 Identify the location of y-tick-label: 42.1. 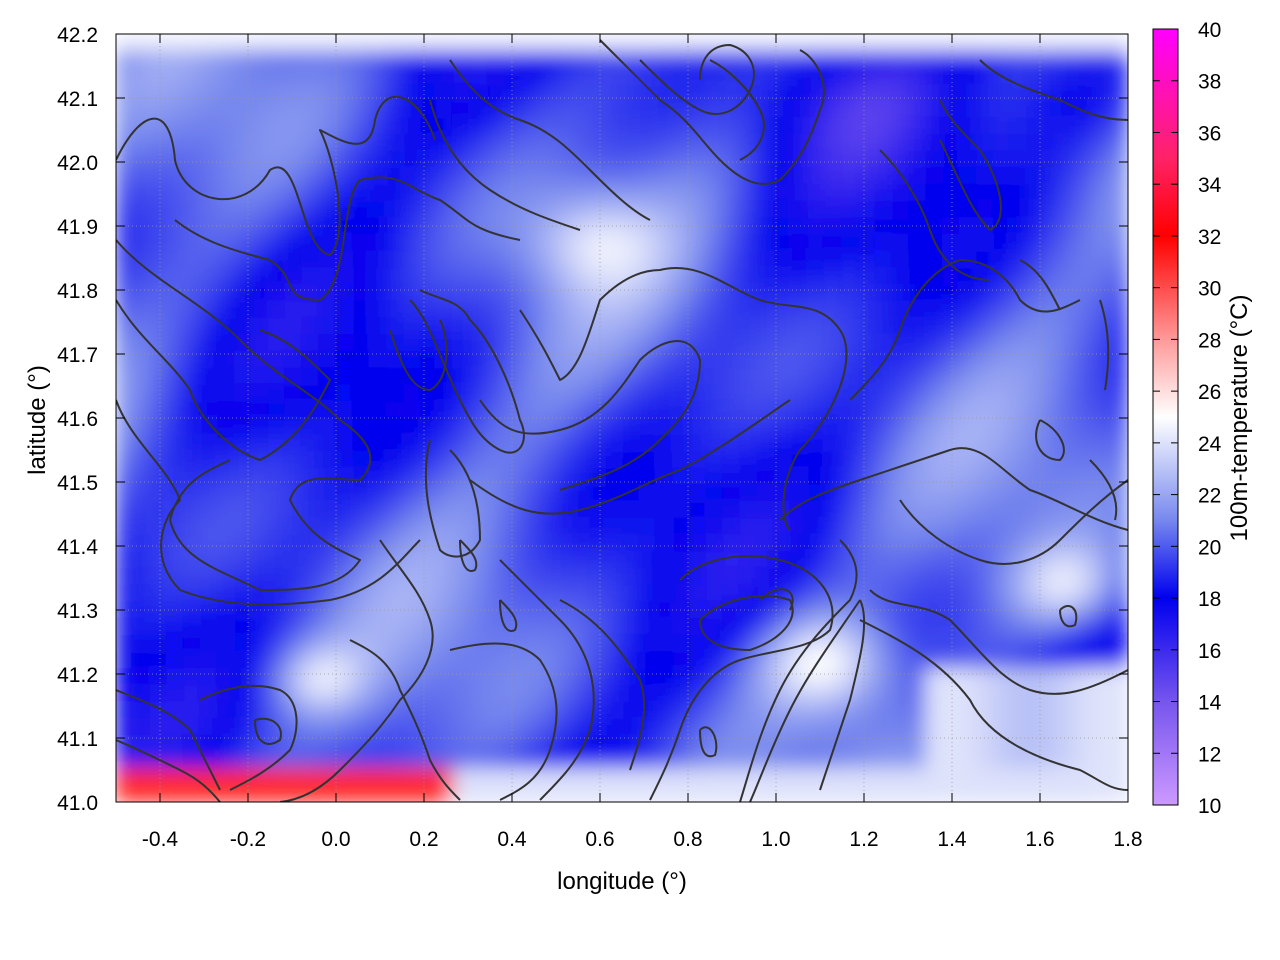
(77, 99).